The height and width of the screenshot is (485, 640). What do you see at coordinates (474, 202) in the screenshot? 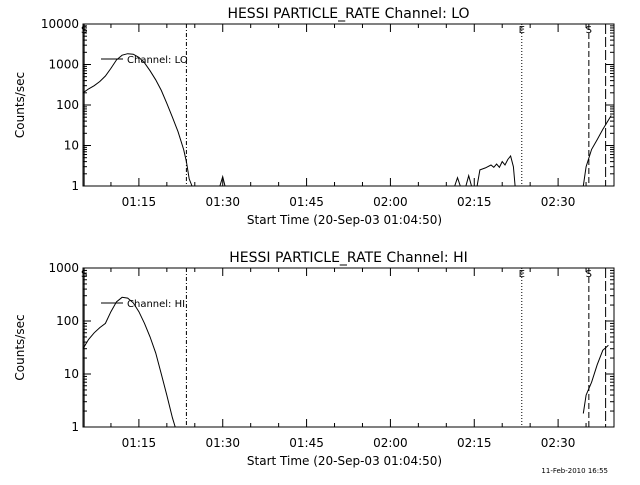
I see `x-tick-label-lo-4: 02:15` at bounding box center [474, 202].